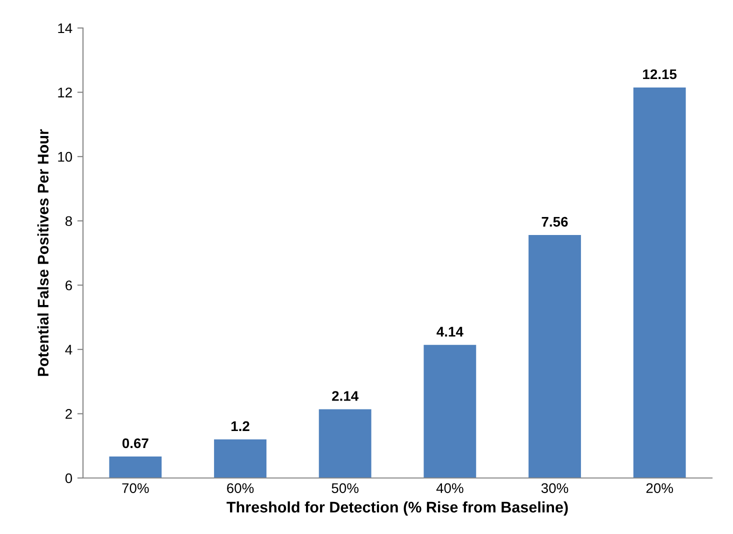  What do you see at coordinates (450, 488) in the screenshot?
I see `x-tick-label: 40%` at bounding box center [450, 488].